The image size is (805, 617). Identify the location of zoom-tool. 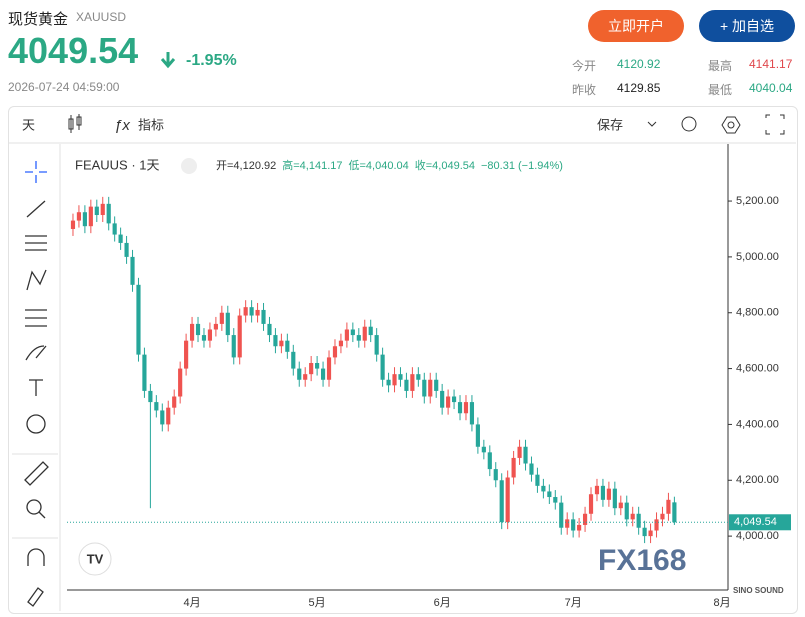
(34, 507).